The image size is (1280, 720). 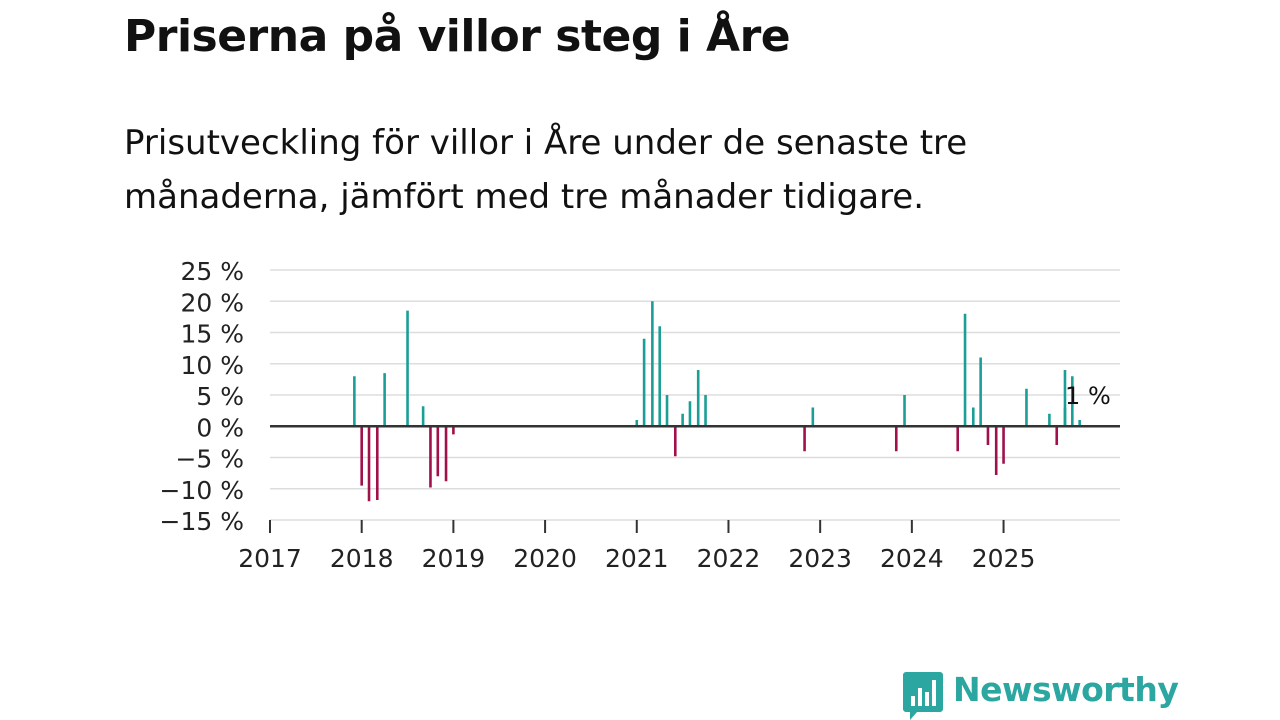 I want to click on x-axis-ticks: 2017 2018 2019 2020 2021 2022 2023 2024 2025, so click(x=636, y=546).